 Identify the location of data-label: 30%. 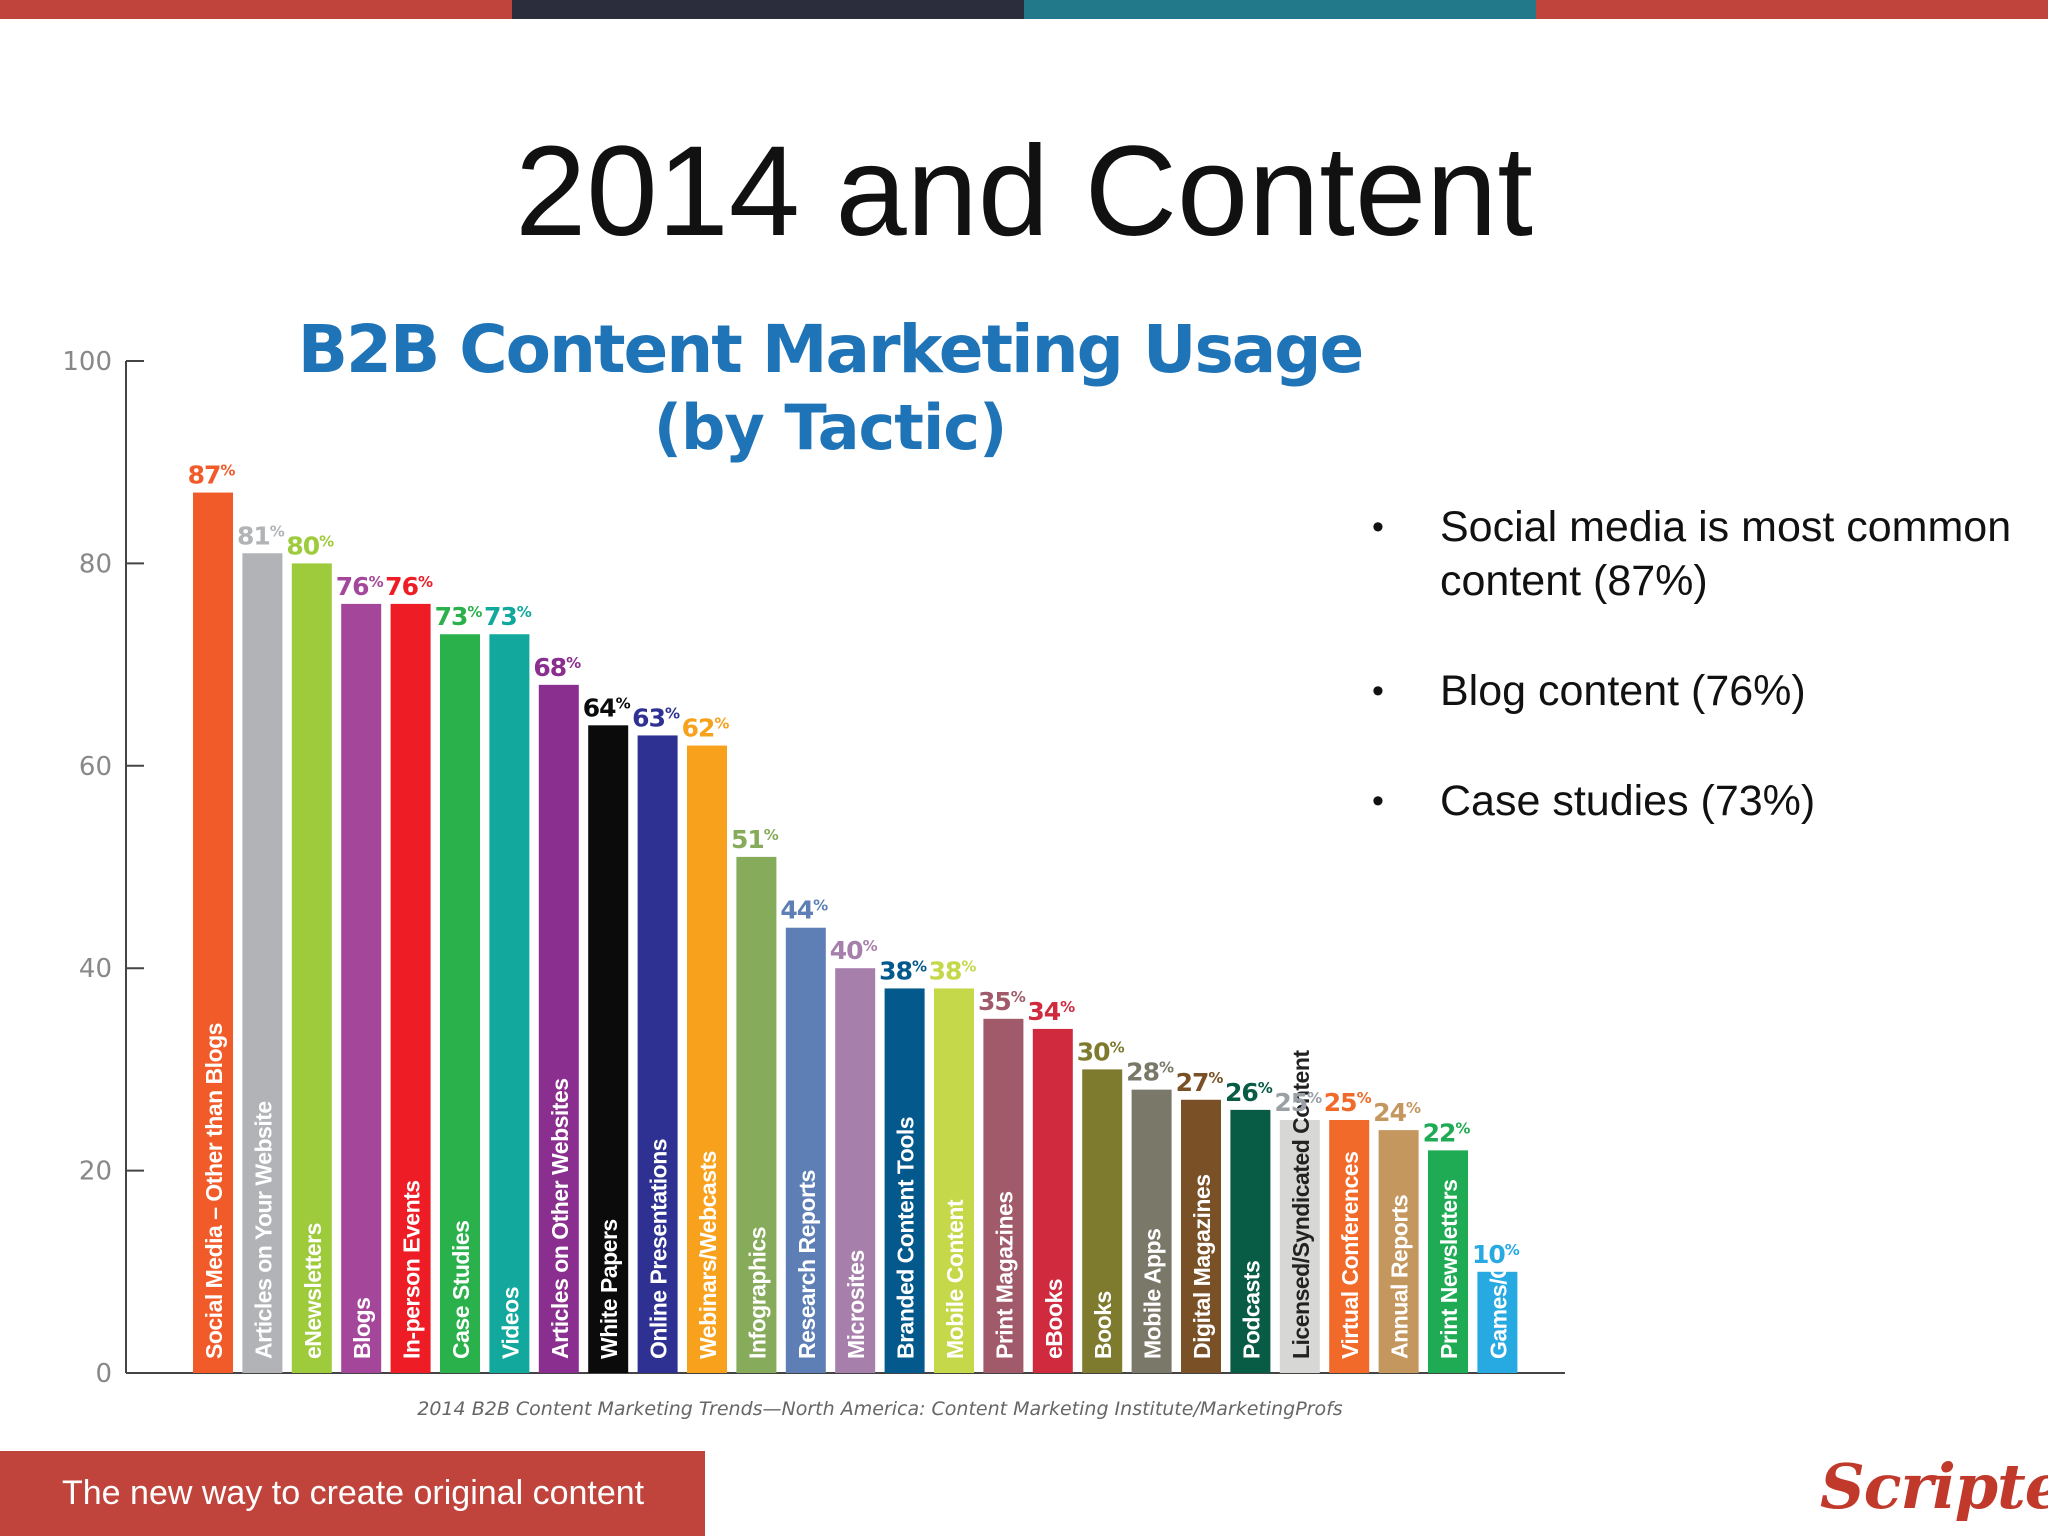
(1101, 1051).